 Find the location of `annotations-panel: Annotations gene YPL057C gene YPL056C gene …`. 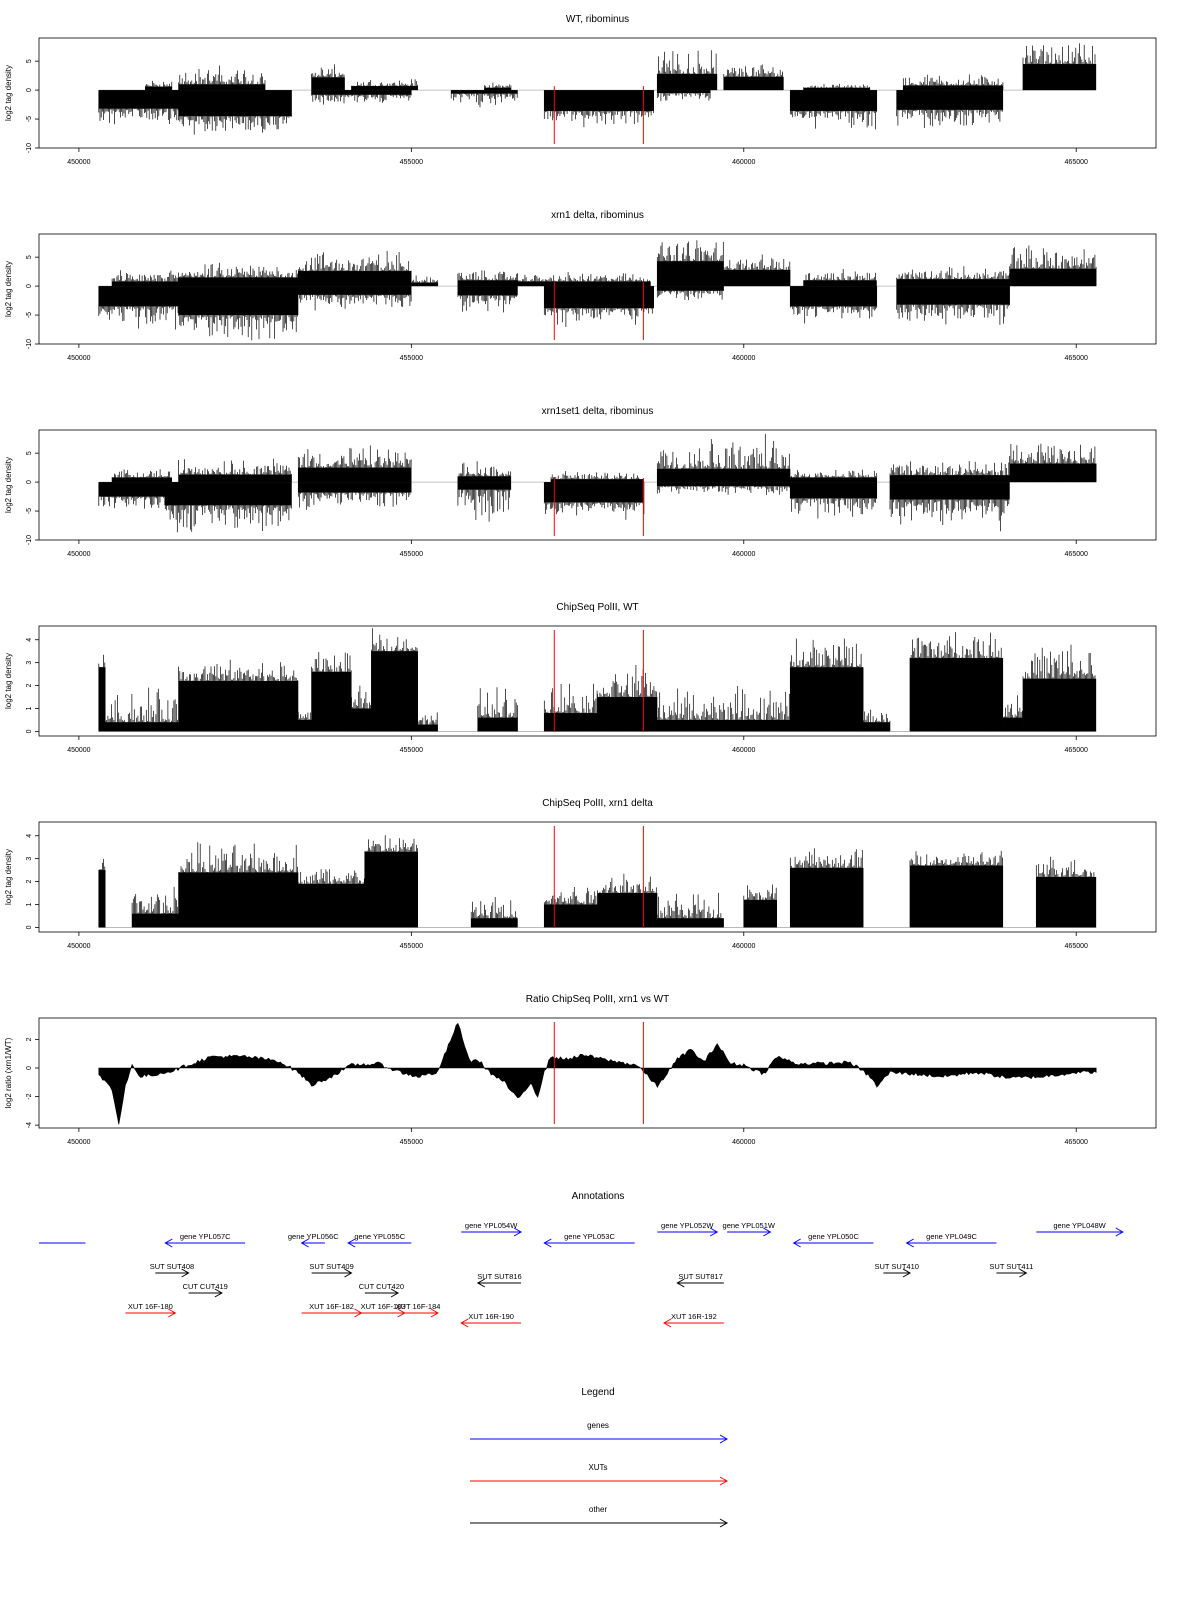

annotations-panel: Annotations gene YPL057C gene YPL056C gene … is located at coordinates (581, 1259).